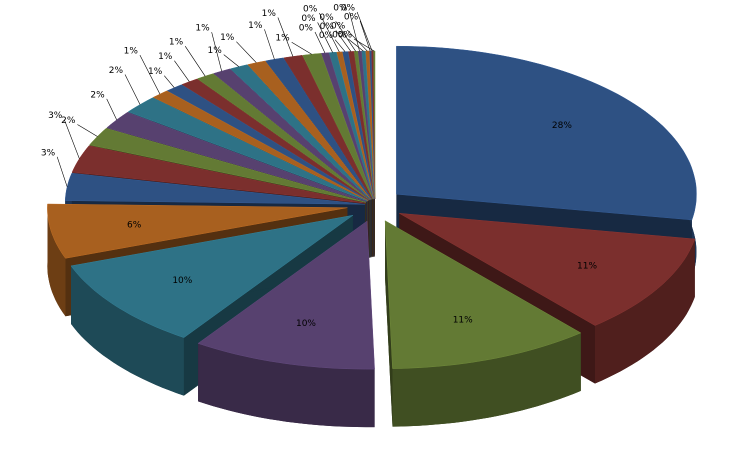 The width and height of the screenshot is (747, 470). I want to click on data-label: 28%, so click(562, 126).